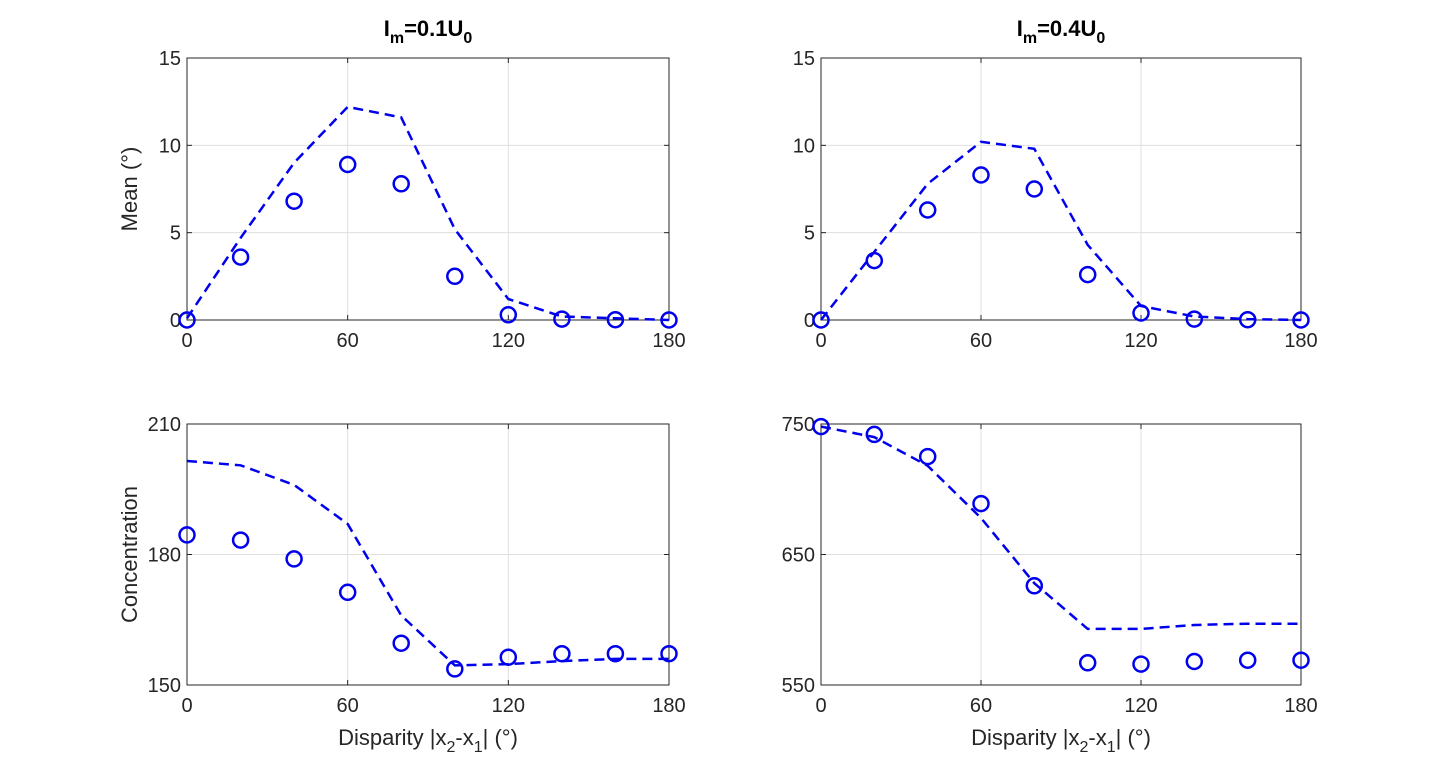 This screenshot has width=1440, height=770. What do you see at coordinates (129, 554) in the screenshot?
I see `y-axis-label: Concentration` at bounding box center [129, 554].